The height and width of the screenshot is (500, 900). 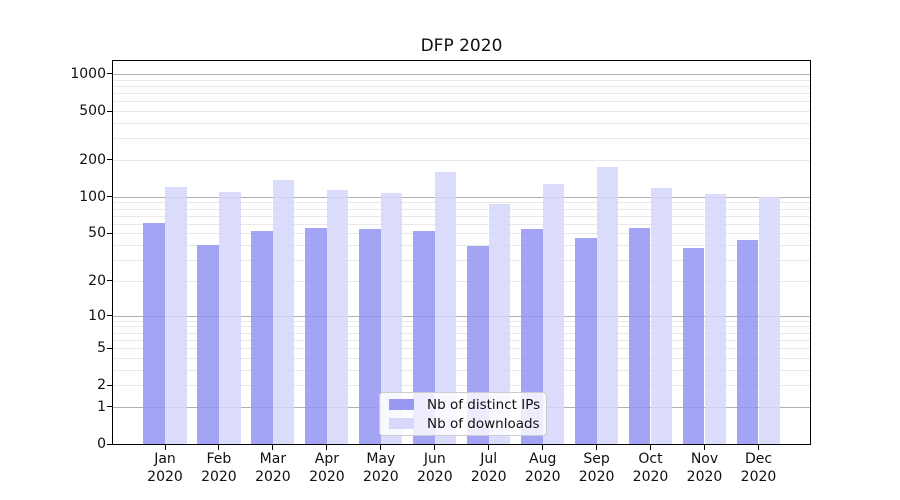 I want to click on y-tick-label: 100, so click(x=92, y=196).